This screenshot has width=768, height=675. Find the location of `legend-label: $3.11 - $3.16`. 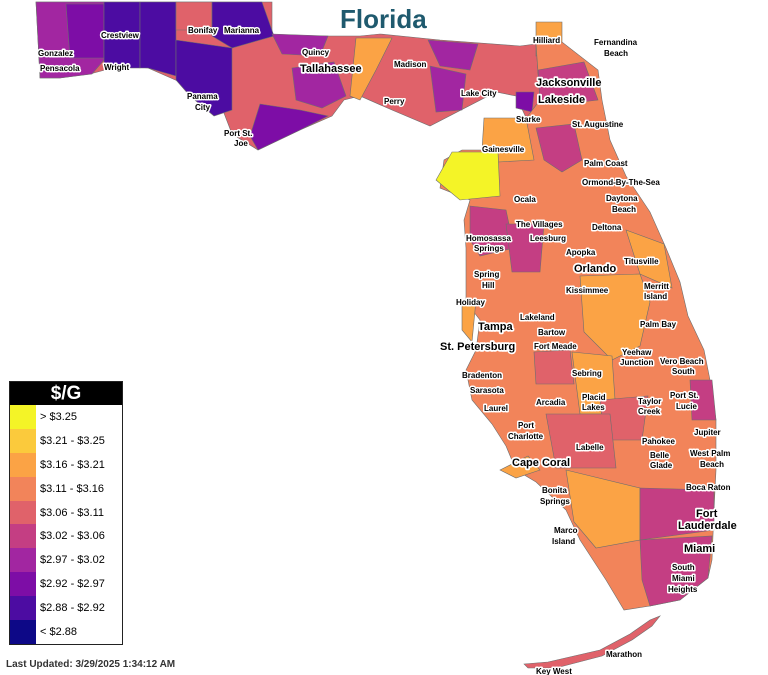

legend-label: $3.11 - $3.16 is located at coordinates (72, 488).